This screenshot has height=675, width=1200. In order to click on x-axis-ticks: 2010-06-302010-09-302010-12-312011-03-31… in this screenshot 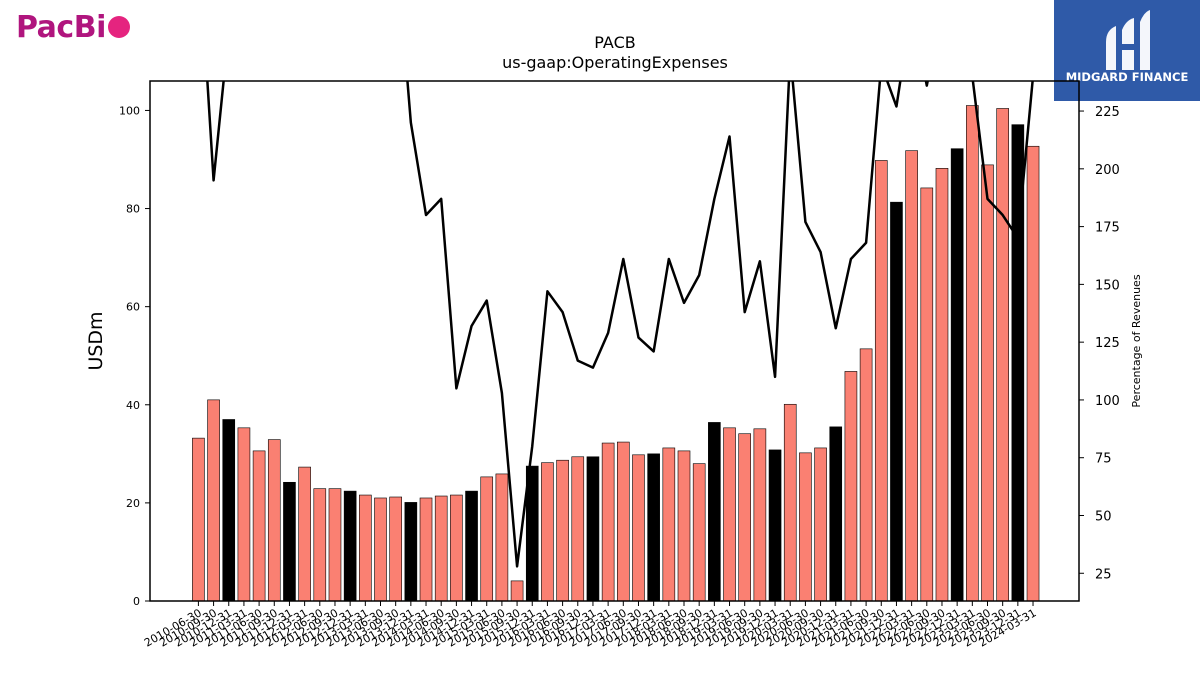, I will do `click(590, 625)`.